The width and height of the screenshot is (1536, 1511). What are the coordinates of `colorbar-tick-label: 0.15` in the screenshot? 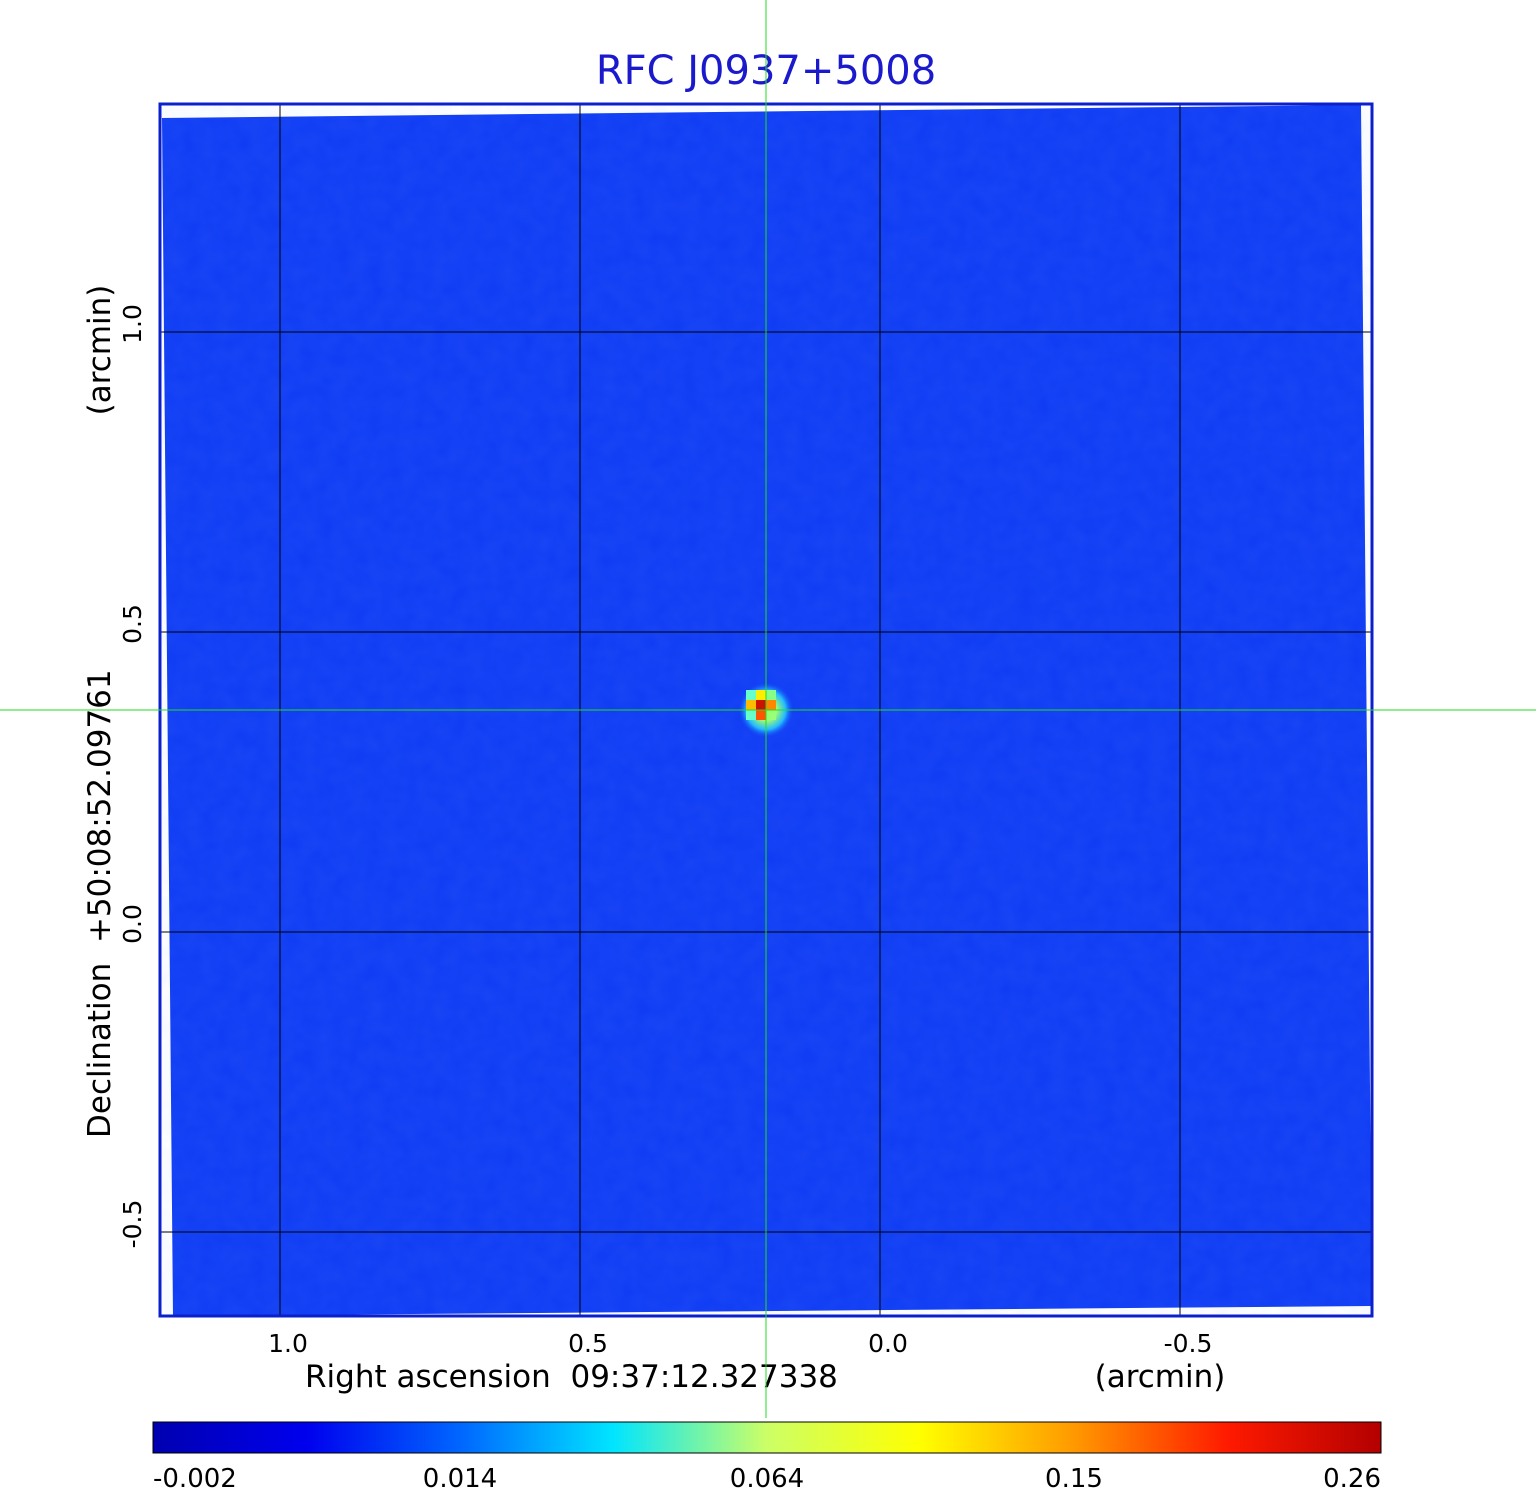 It's located at (1074, 1479).